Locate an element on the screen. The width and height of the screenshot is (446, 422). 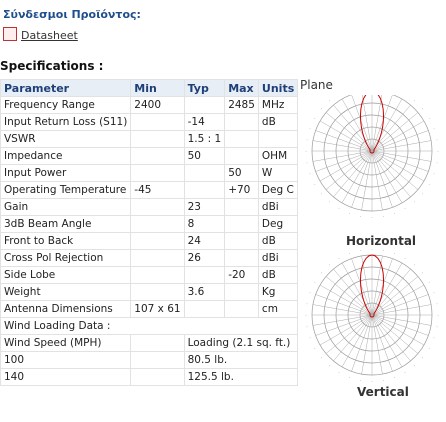
pattern-lobe is located at coordinates (372, 286).